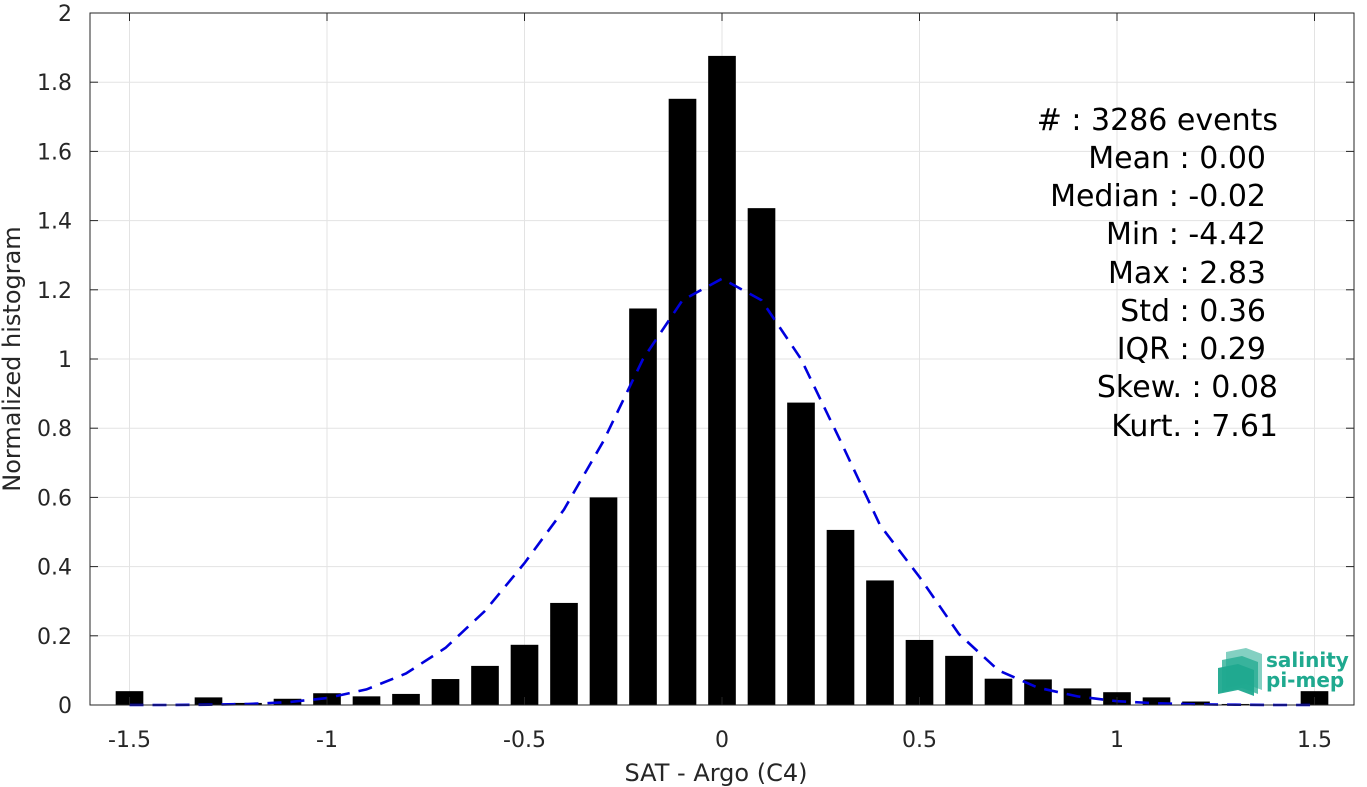 The image size is (1367, 787). Describe the element at coordinates (1194, 426) in the screenshot. I see `stat-kurt: Kurt. : 7.61` at that location.